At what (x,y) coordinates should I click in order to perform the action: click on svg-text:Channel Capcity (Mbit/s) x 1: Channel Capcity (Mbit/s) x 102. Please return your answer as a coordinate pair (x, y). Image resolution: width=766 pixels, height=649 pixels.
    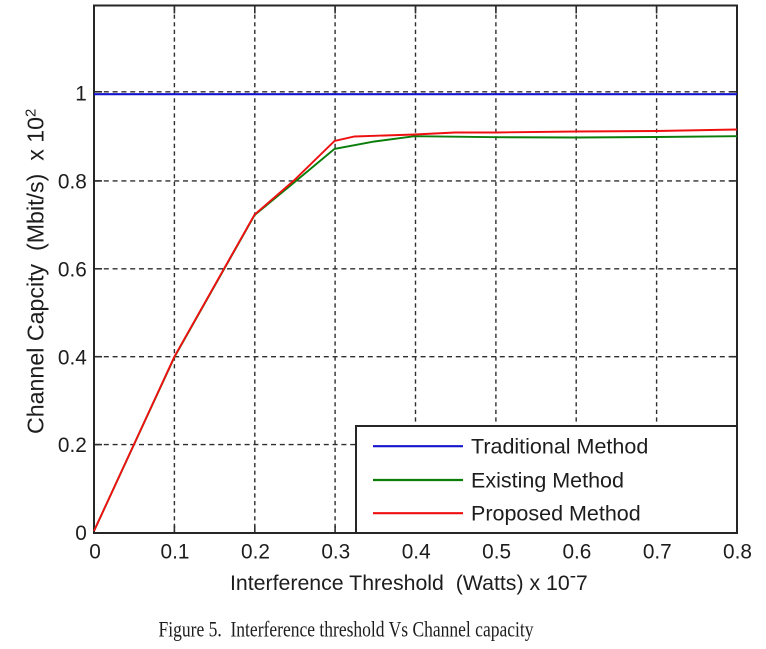
    Looking at the image, I should click on (36, 271).